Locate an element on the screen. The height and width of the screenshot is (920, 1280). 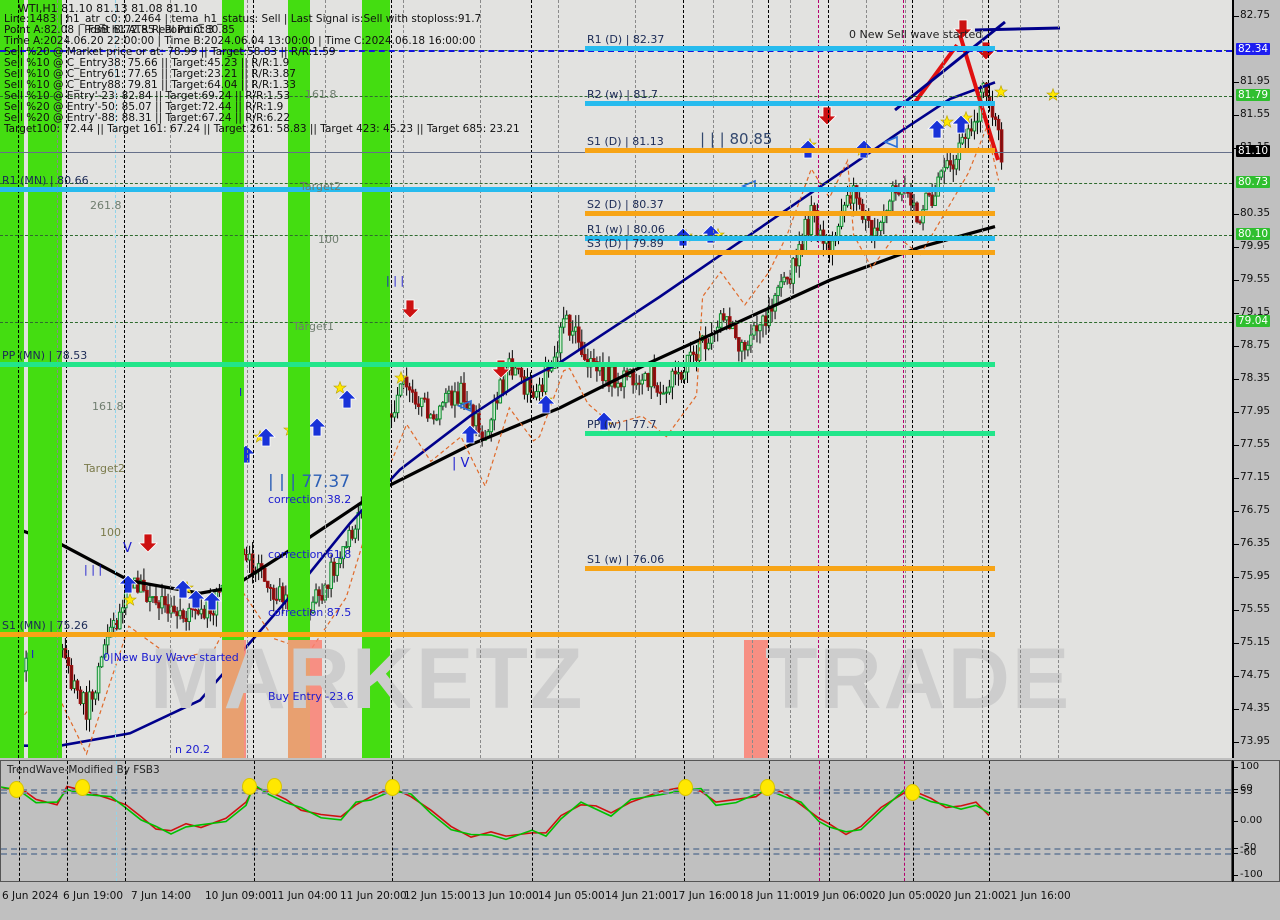
chart-annotation: Target2 is located at coordinates (105, 468).